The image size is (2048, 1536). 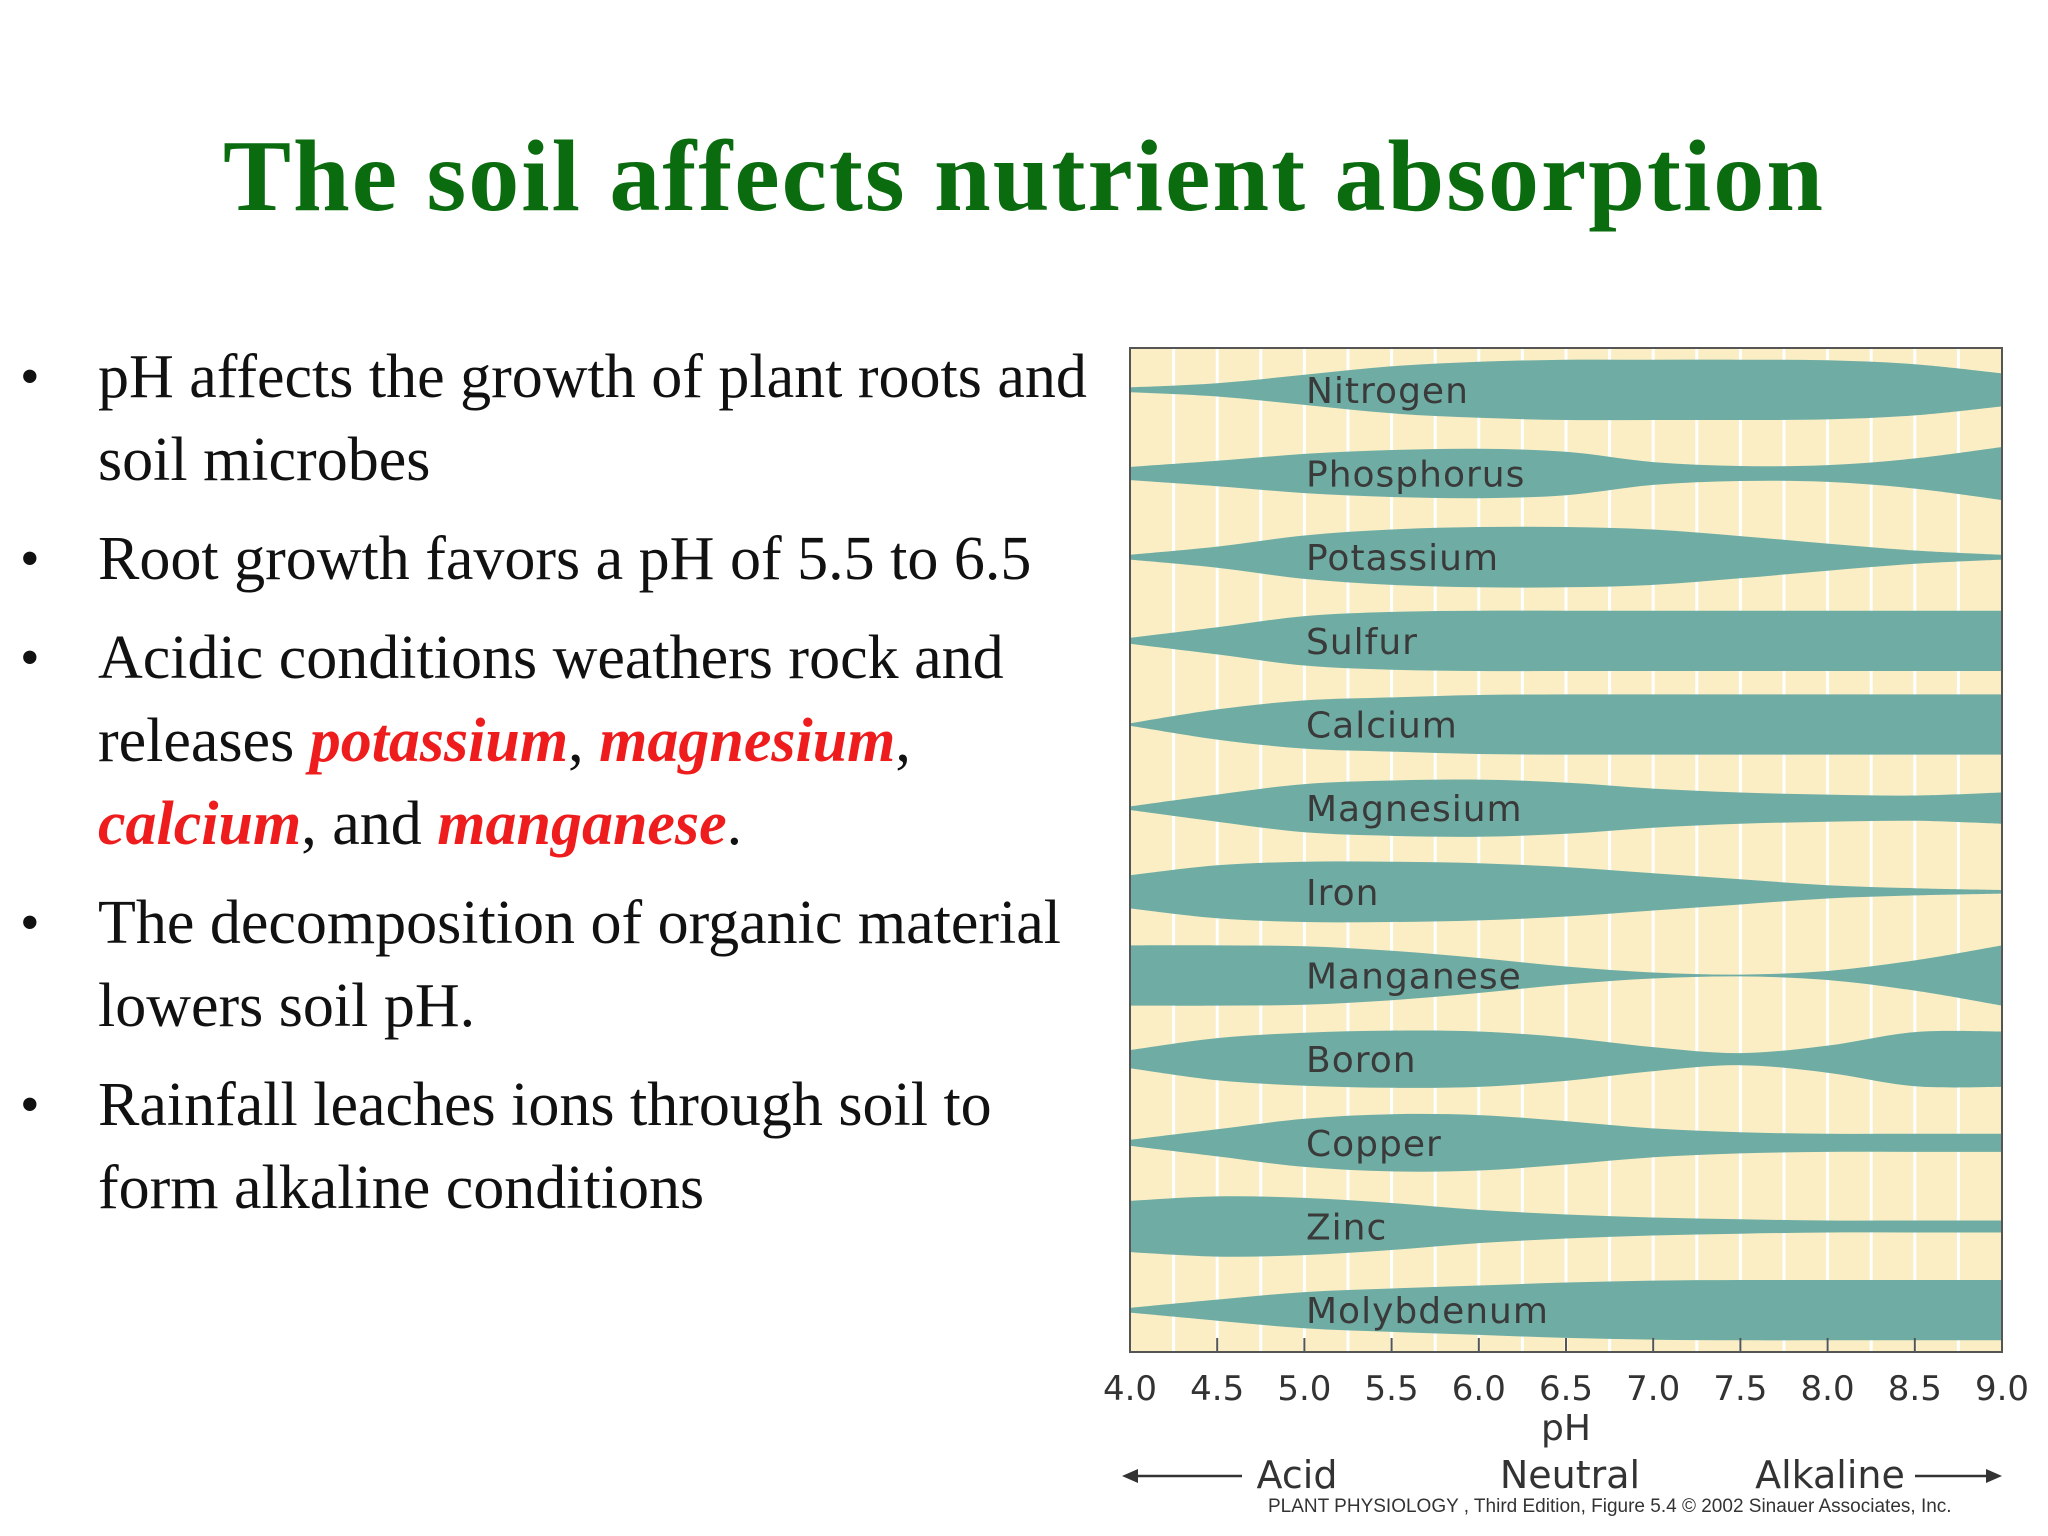 I want to click on highlighted-nutrient: manganese, so click(x=582, y=824).